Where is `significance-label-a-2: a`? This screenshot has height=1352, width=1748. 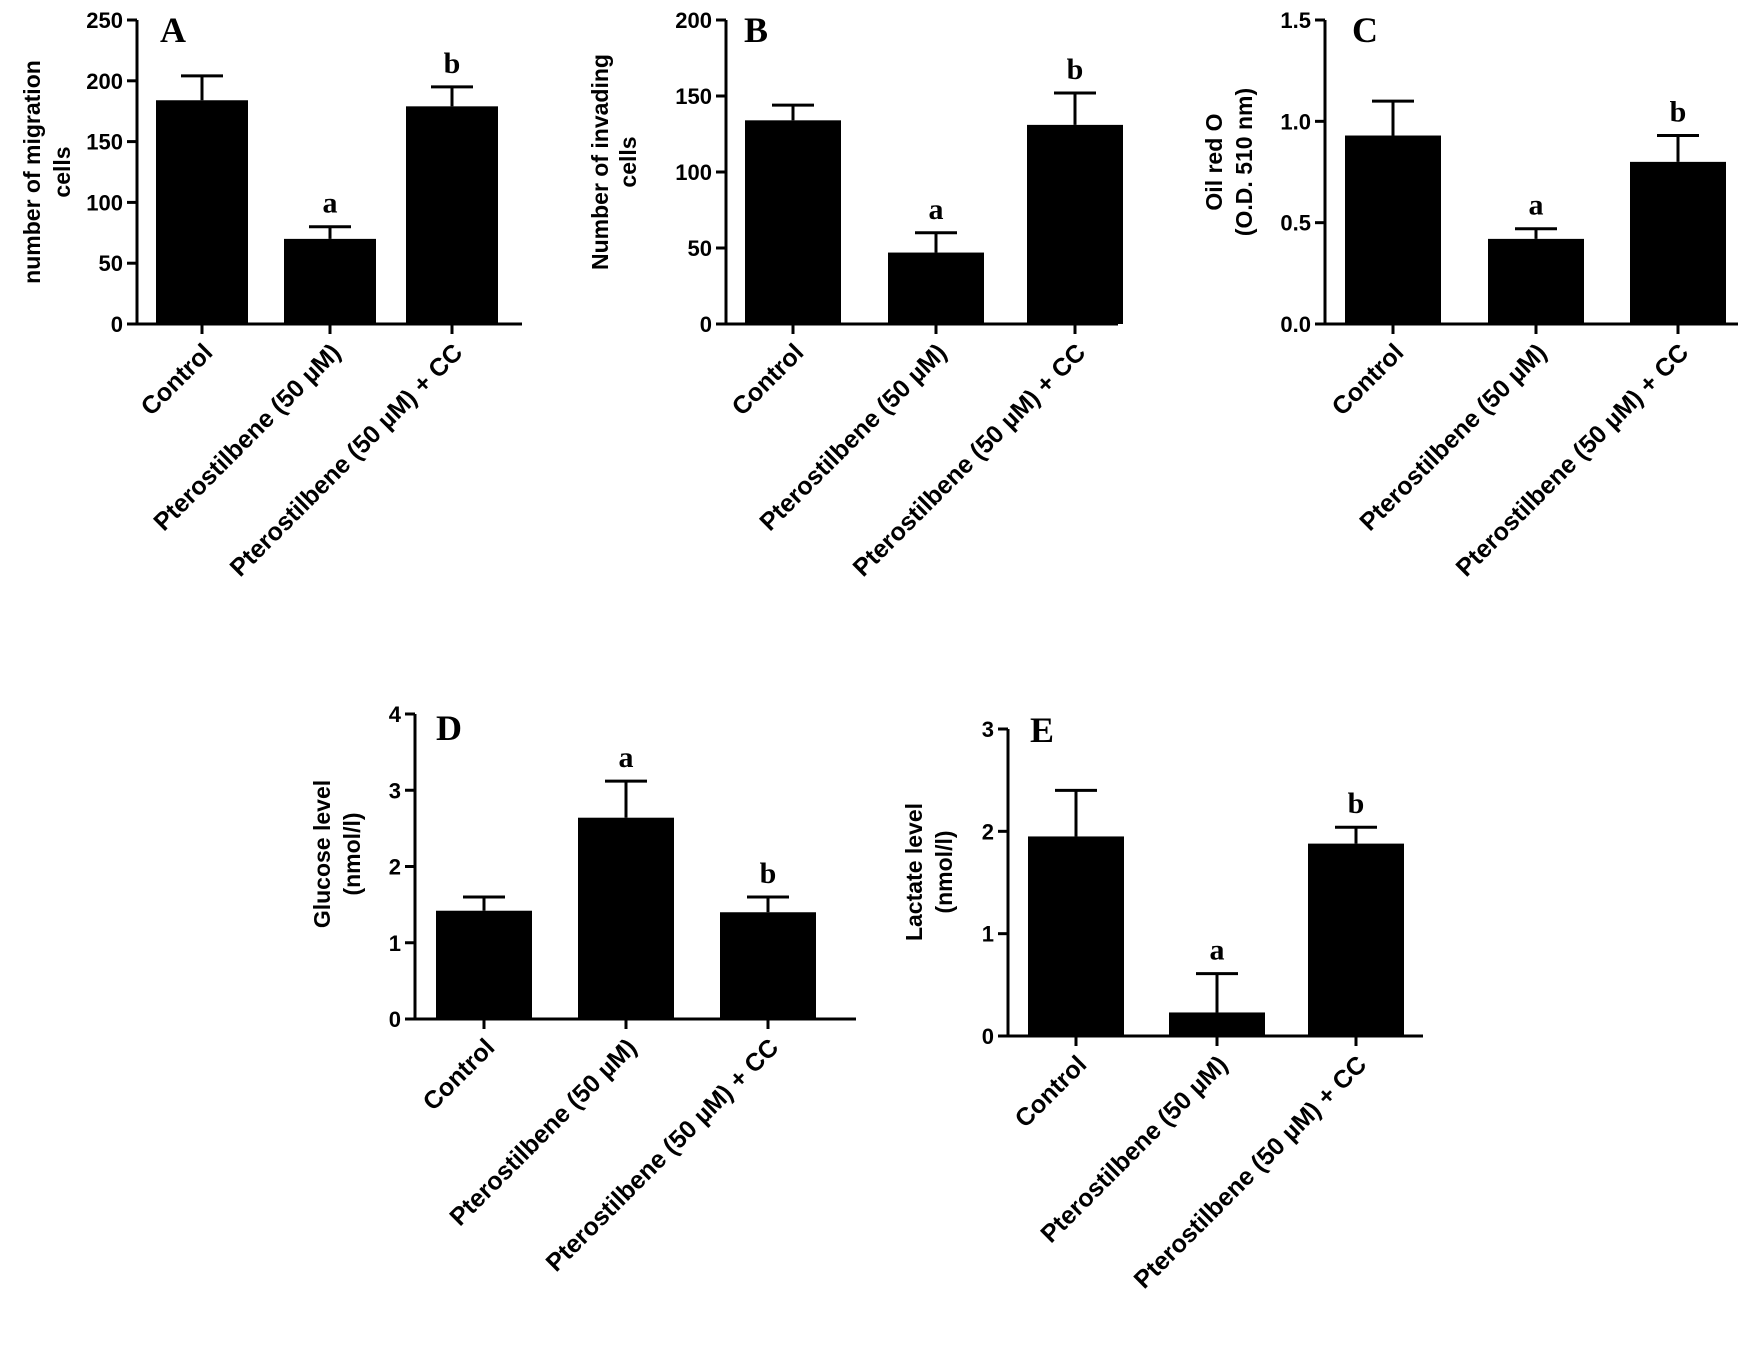 significance-label-a-2: a is located at coordinates (330, 203).